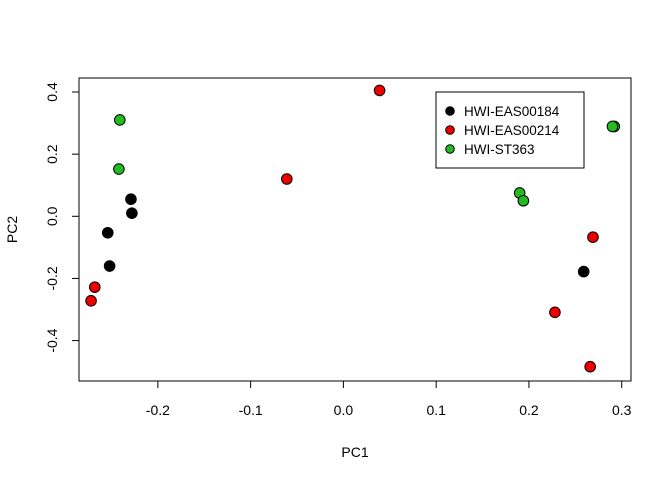 The image size is (672, 480). What do you see at coordinates (52, 278) in the screenshot?
I see `y-tick-label: -0.2` at bounding box center [52, 278].